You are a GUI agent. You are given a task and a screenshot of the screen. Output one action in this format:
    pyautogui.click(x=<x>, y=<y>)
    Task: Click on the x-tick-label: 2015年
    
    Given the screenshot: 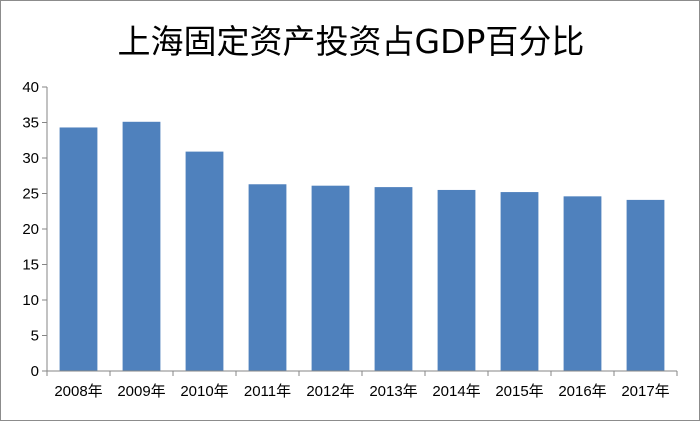 What is the action you would take?
    pyautogui.click(x=519, y=391)
    